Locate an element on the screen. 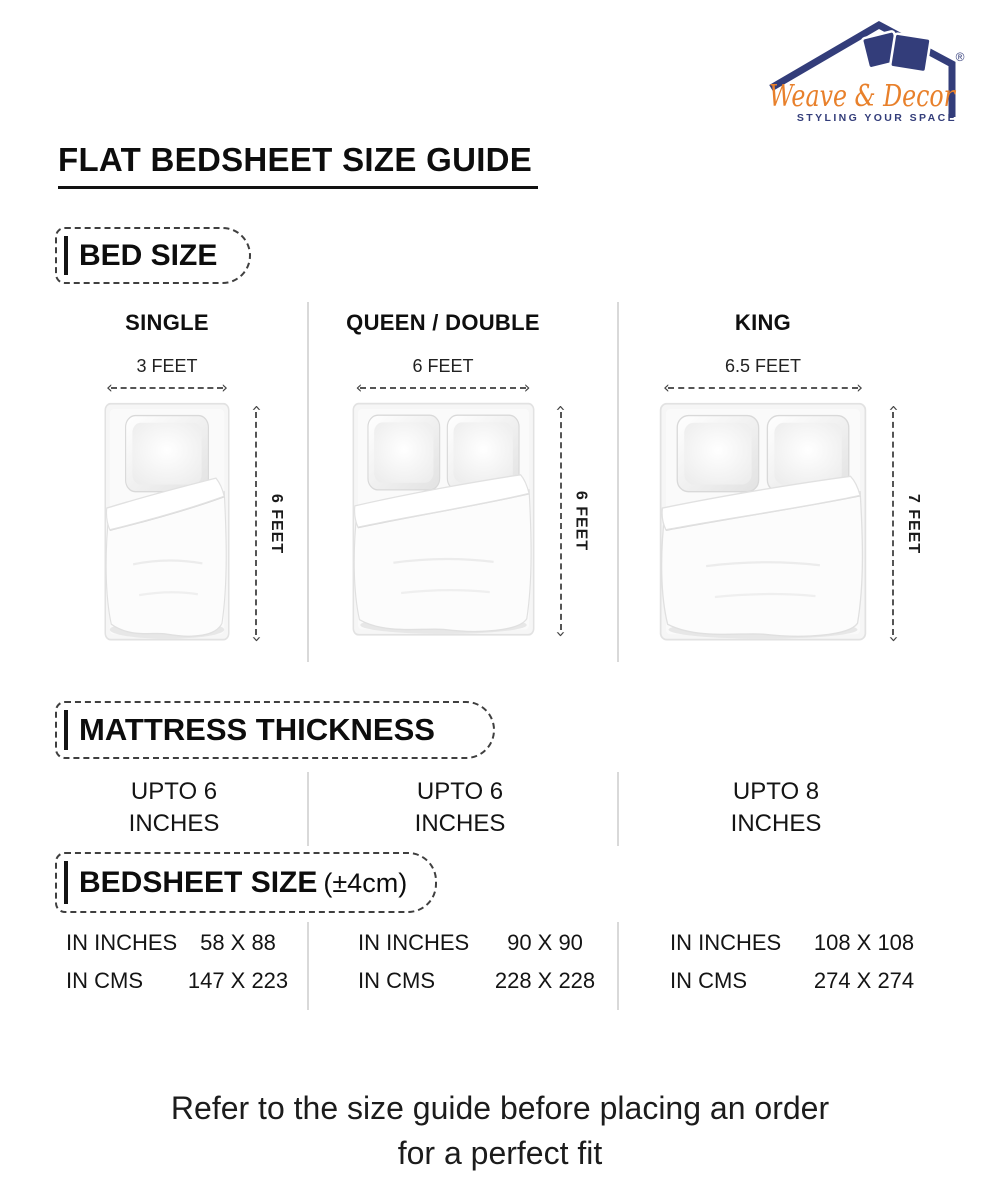 Image resolution: width=1000 pixels, height=1200 pixels. bed-illustration-queen is located at coordinates (443, 521).